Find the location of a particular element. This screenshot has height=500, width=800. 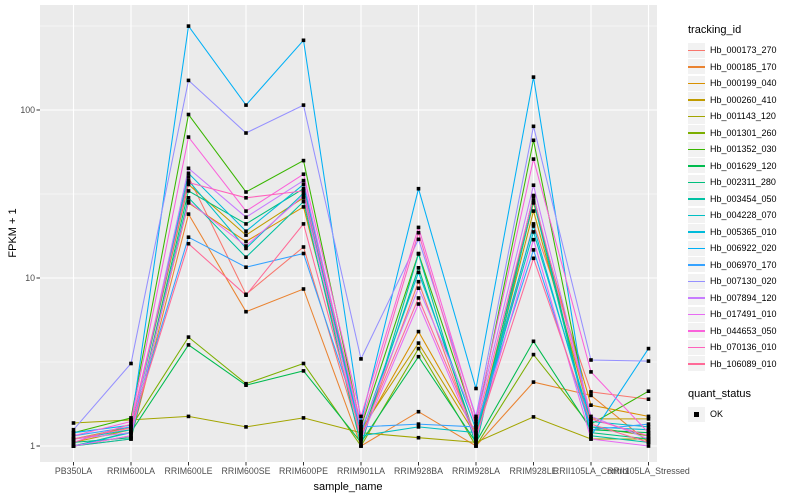

legend-title-quant-status: quant_status is located at coordinates (719, 394).